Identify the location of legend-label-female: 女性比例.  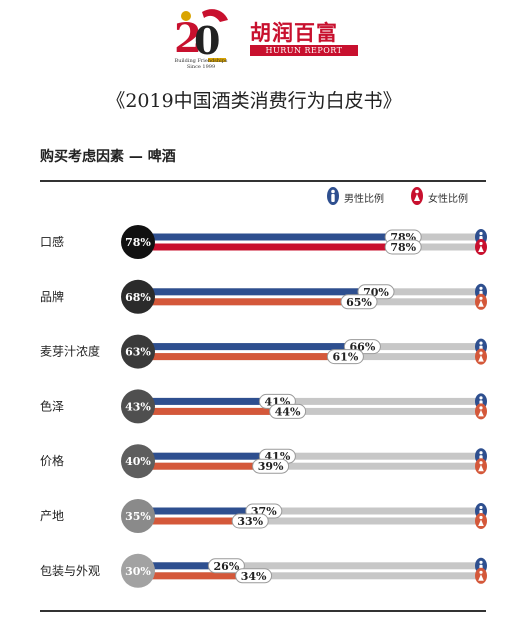
(448, 199).